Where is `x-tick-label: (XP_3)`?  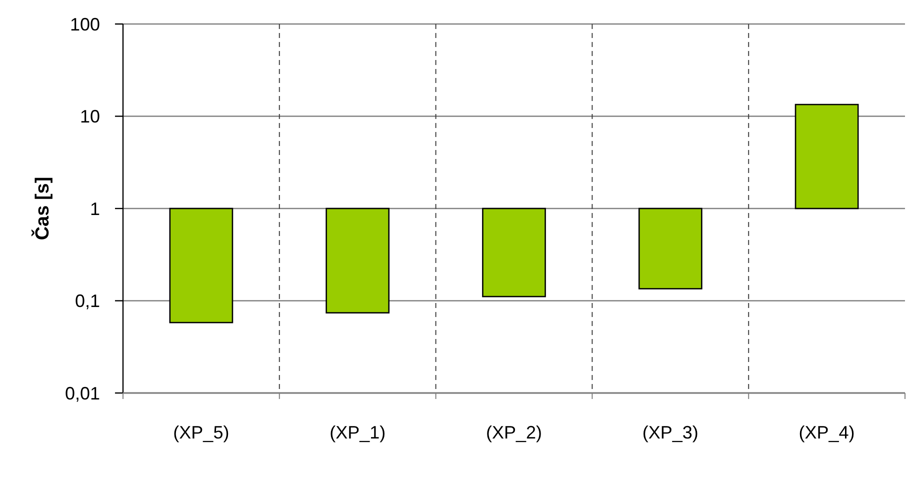 x-tick-label: (XP_3) is located at coordinates (670, 432).